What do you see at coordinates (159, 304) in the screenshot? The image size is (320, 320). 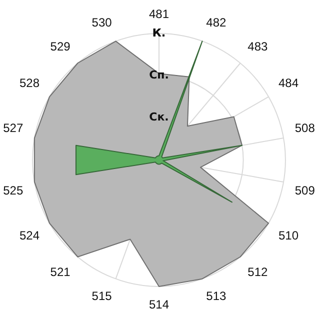 I see `spoke-label: 514` at bounding box center [159, 304].